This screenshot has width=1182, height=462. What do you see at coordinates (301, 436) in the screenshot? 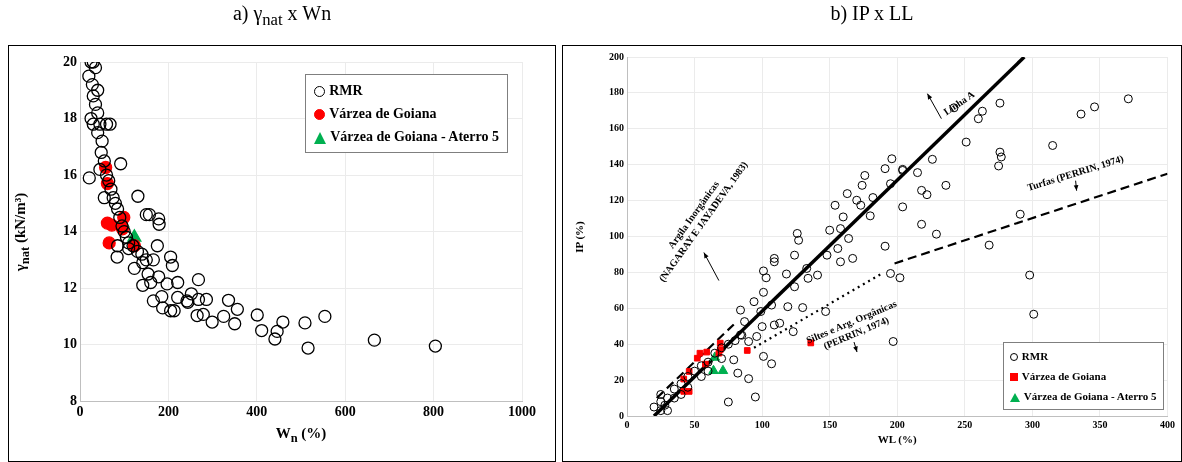
I see `x-axis-title: W$_{n}$ (%)` at bounding box center [301, 436].